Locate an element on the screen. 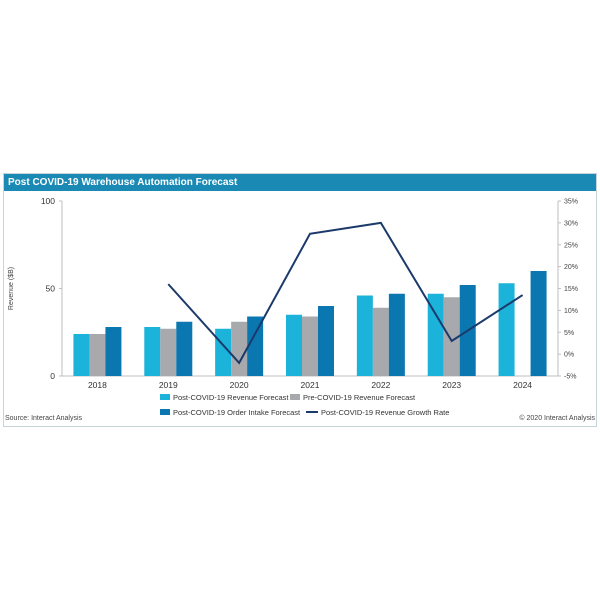 Image resolution: width=600 pixels, height=600 pixels. x-tick-label: 2021 is located at coordinates (310, 385).